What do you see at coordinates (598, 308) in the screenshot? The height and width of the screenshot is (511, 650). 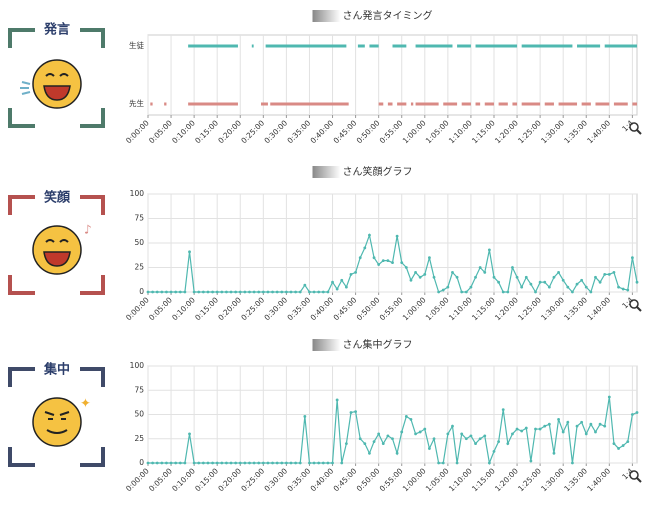 I see `x-tick-label: 1:40:00` at bounding box center [598, 308].